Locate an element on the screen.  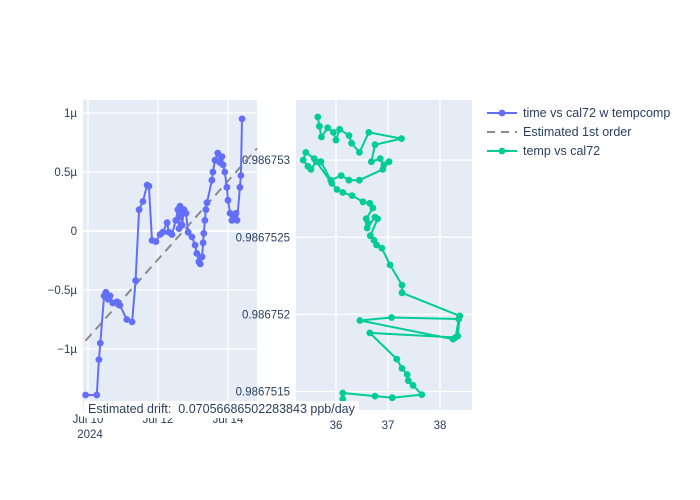
y-tick-label: 0.5µ is located at coordinates (65, 173).